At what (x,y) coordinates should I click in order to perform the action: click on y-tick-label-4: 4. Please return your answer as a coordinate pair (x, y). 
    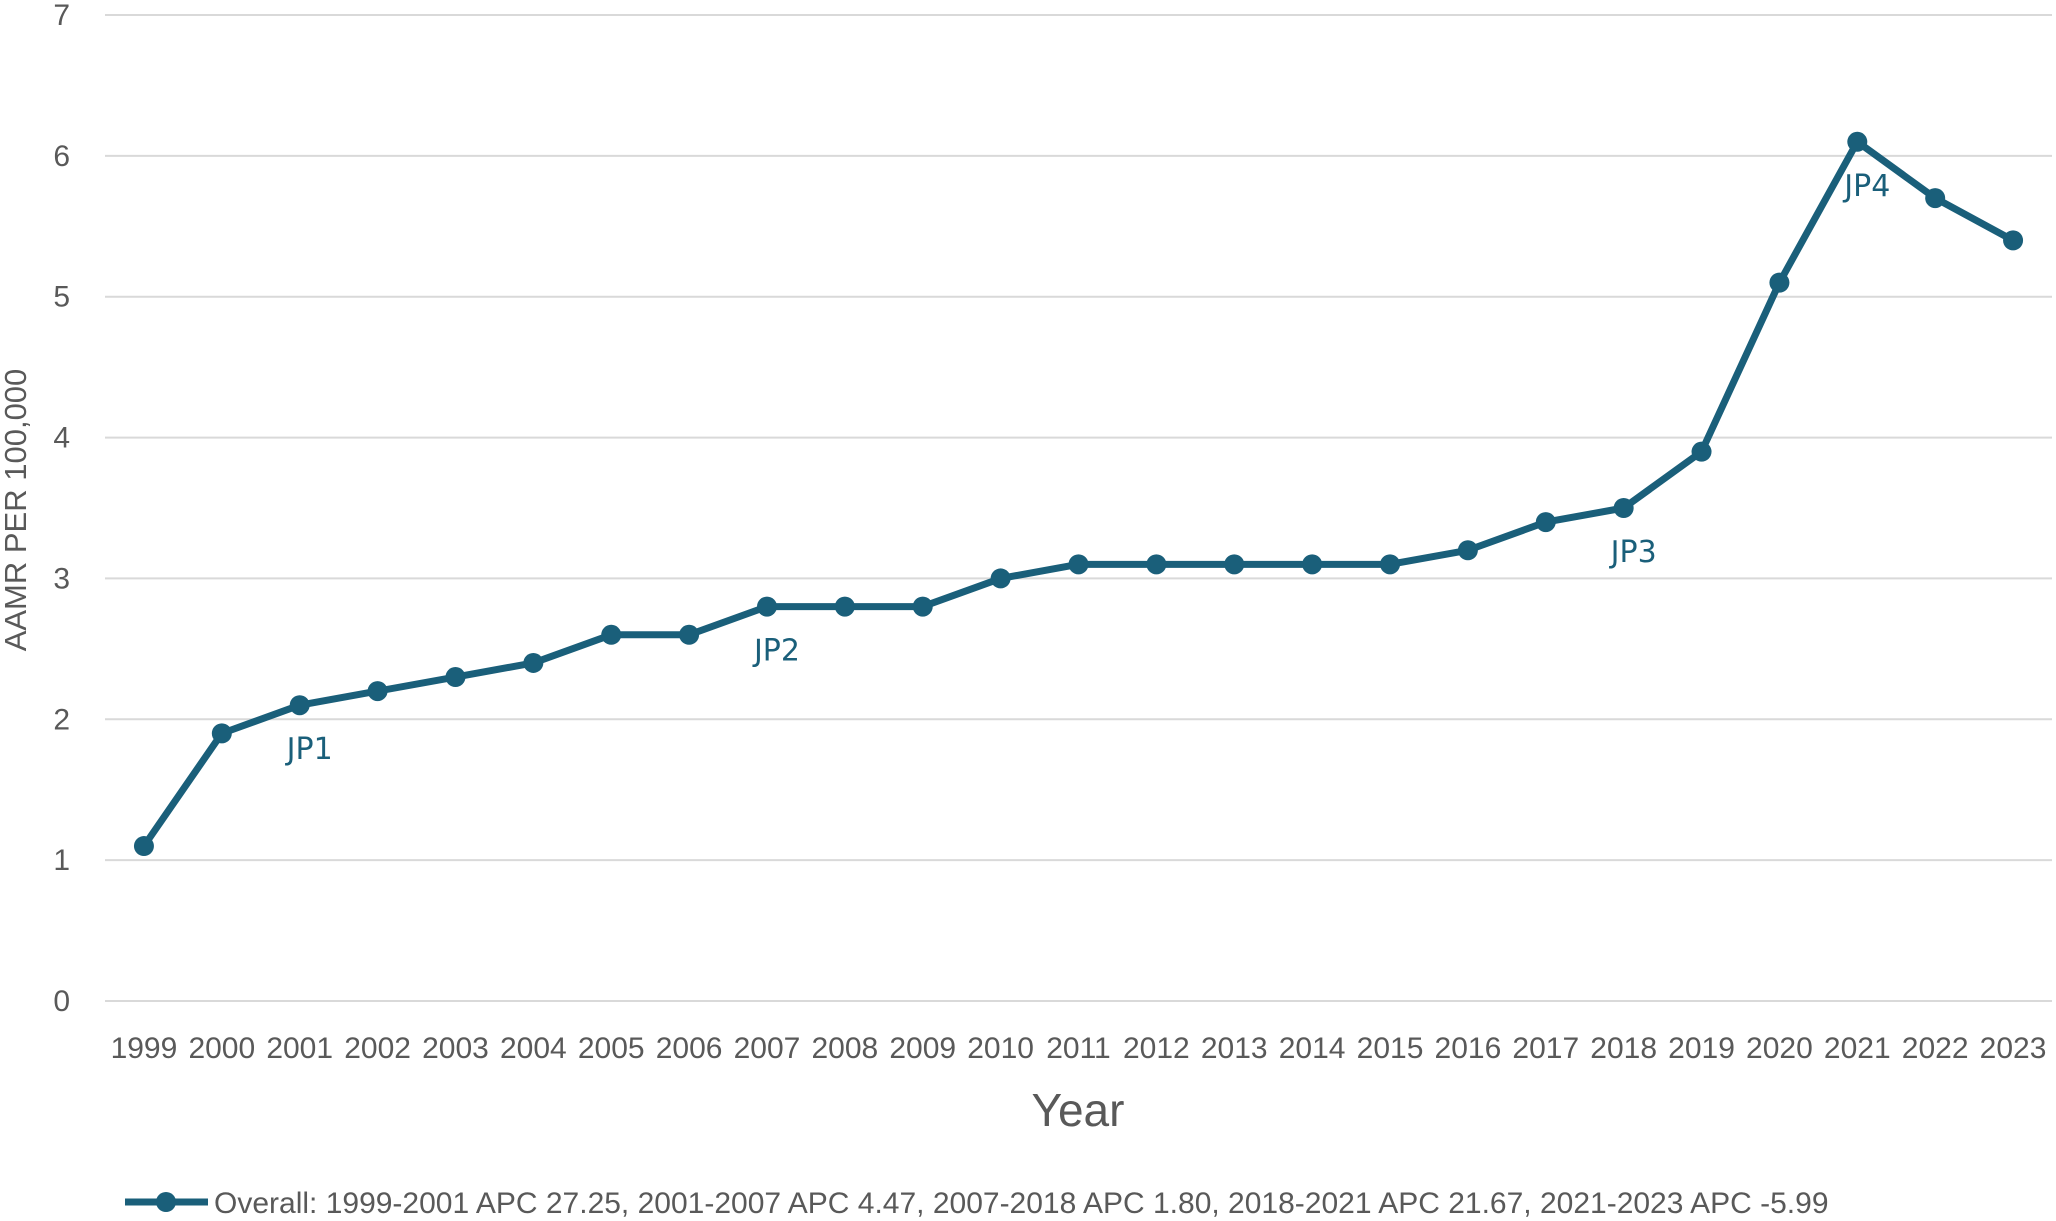
    Looking at the image, I should click on (61, 438).